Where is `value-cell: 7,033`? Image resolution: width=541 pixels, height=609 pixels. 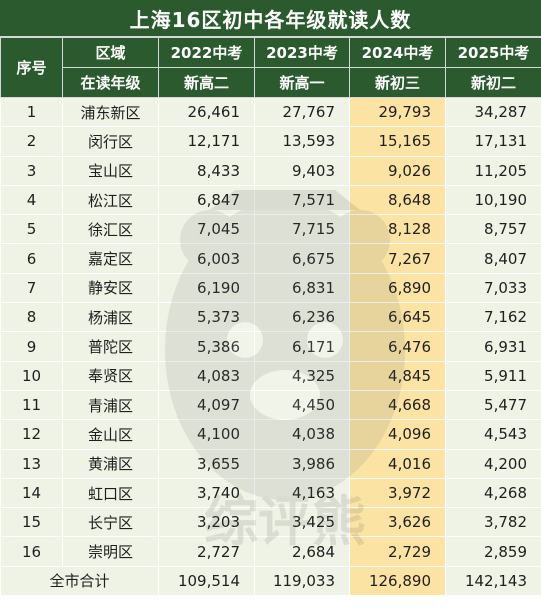 value-cell: 7,033 is located at coordinates (493, 288).